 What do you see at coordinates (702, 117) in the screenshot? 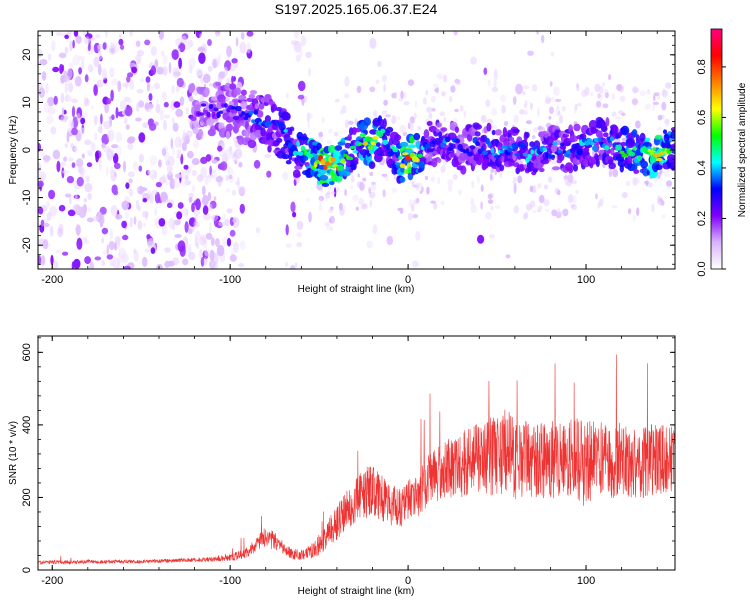
I see `colorbar-tick-label: 0.6` at bounding box center [702, 117].